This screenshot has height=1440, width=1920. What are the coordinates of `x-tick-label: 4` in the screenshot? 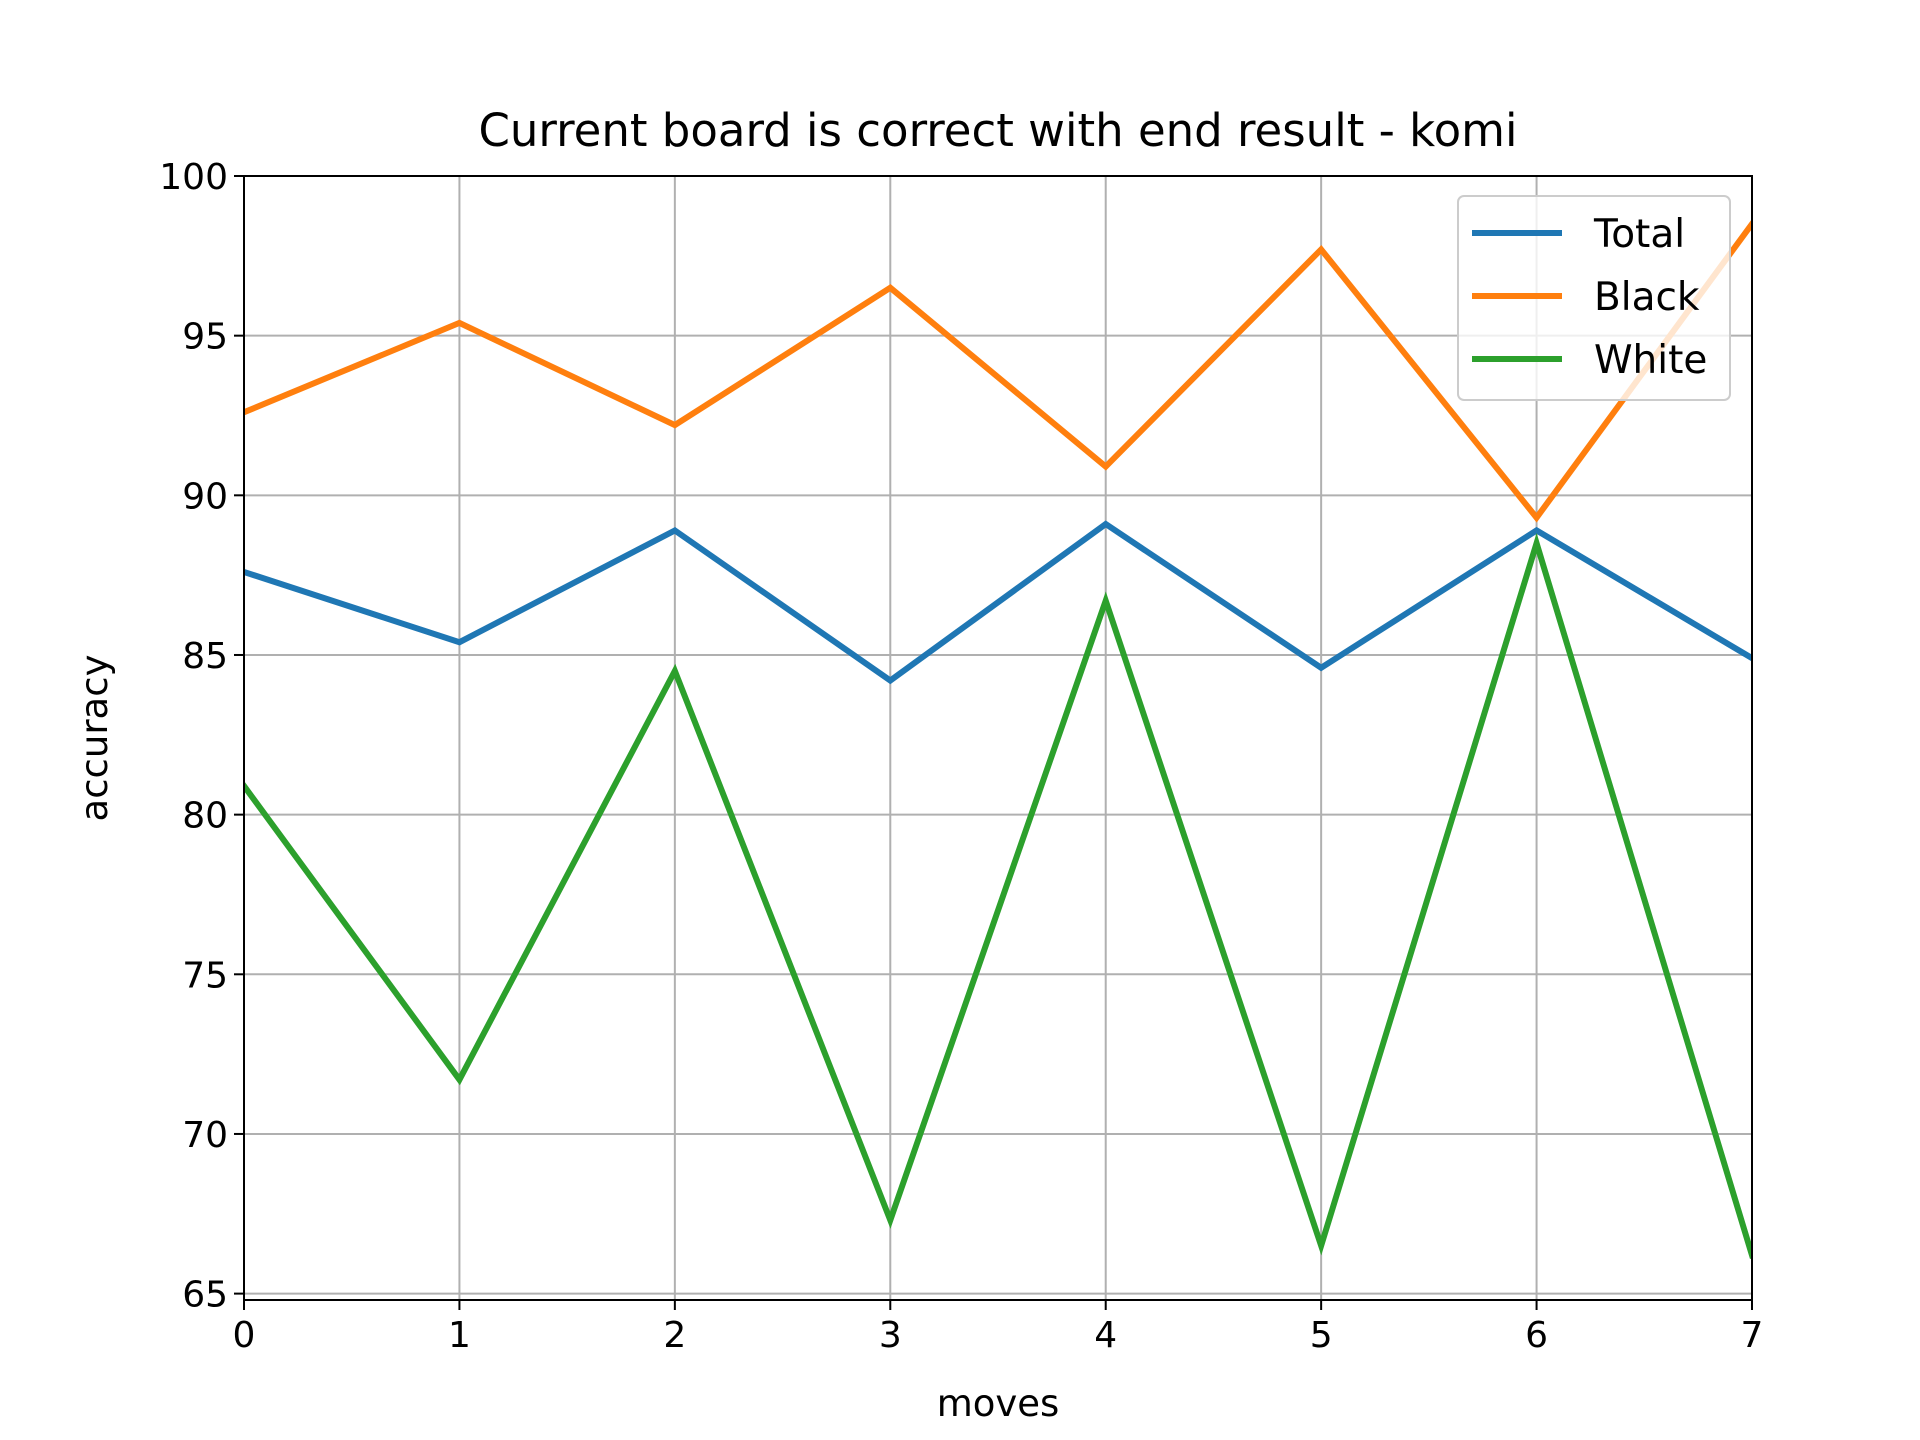 It's located at (1105, 1335).